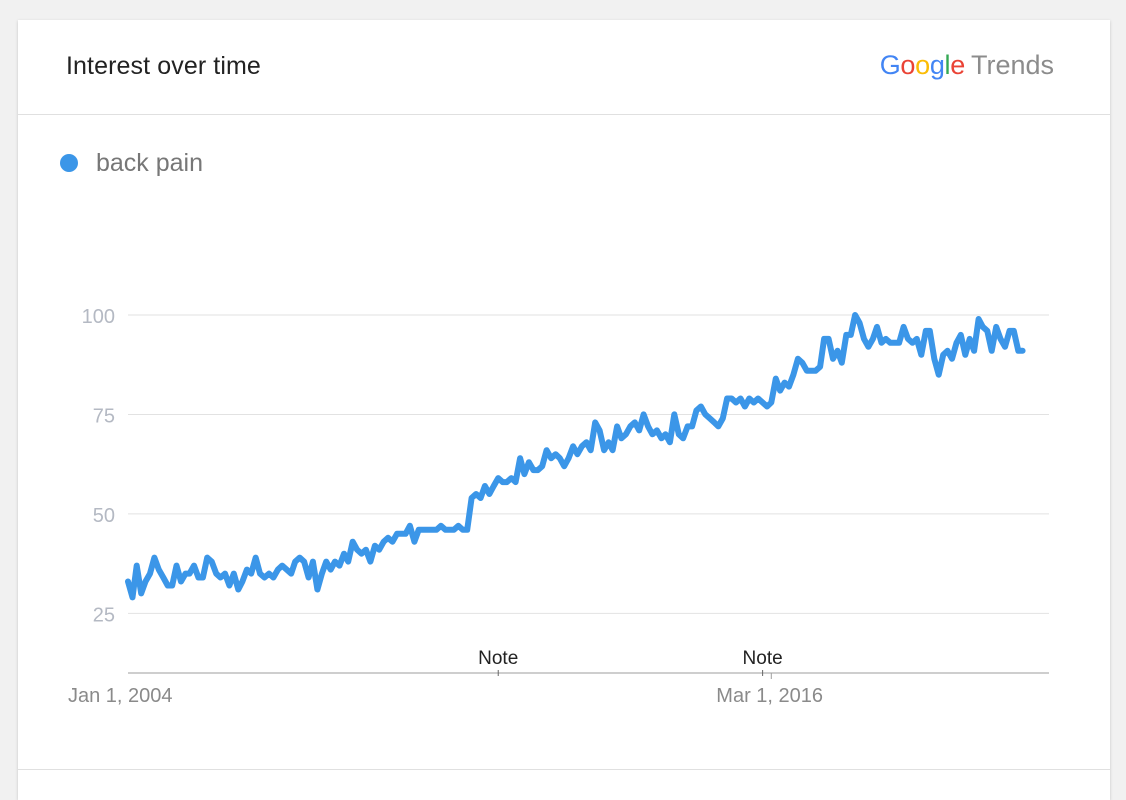 This screenshot has height=800, width=1126. I want to click on chart-title: Interest over time, so click(163, 66).